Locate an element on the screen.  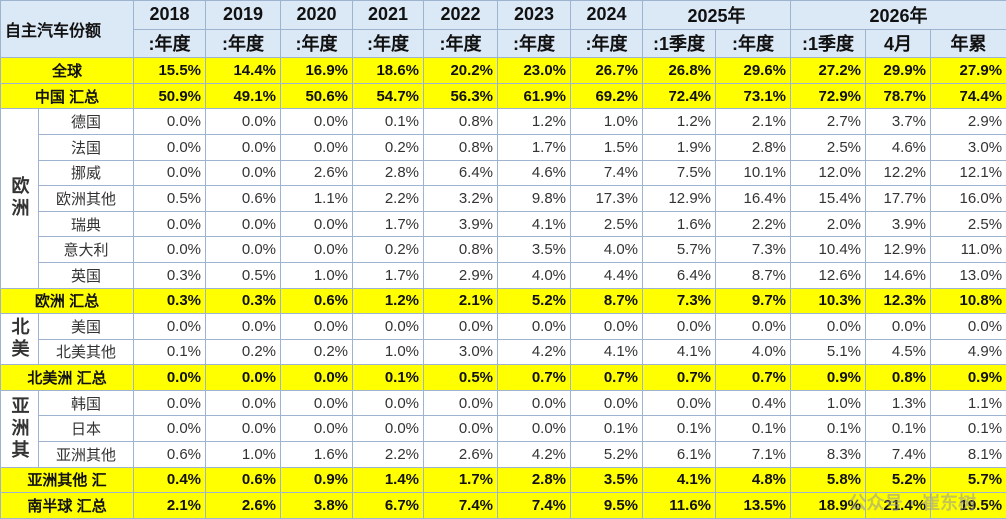
value-cell: 56.3% is located at coordinates (461, 96).